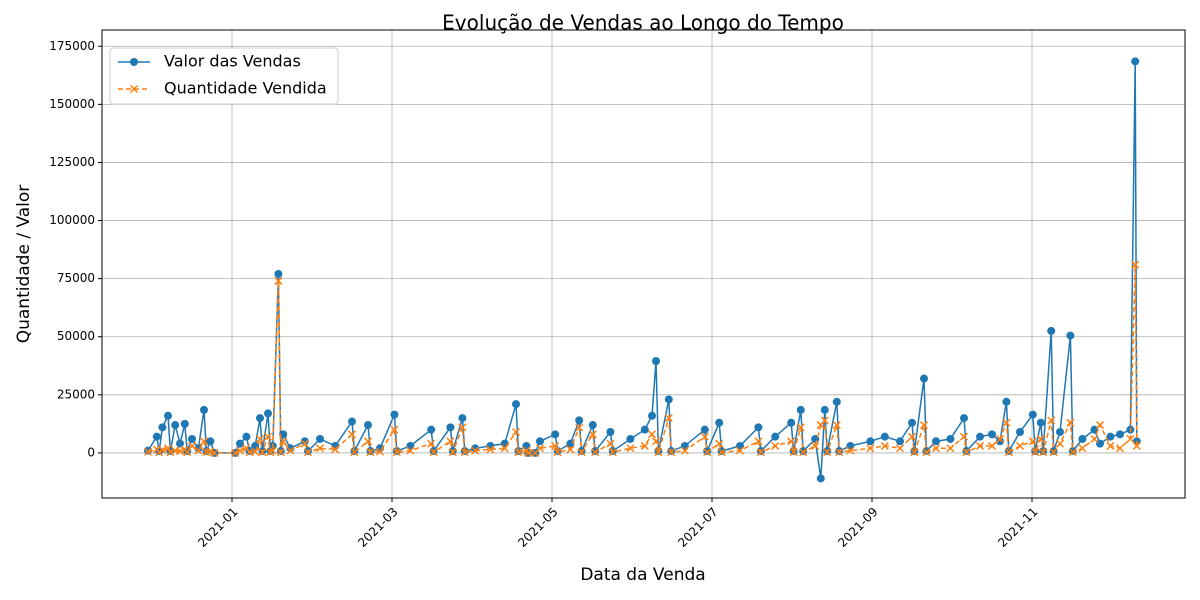 This screenshot has height=600, width=1200. I want to click on y-tick-label: 25000, so click(76, 394).